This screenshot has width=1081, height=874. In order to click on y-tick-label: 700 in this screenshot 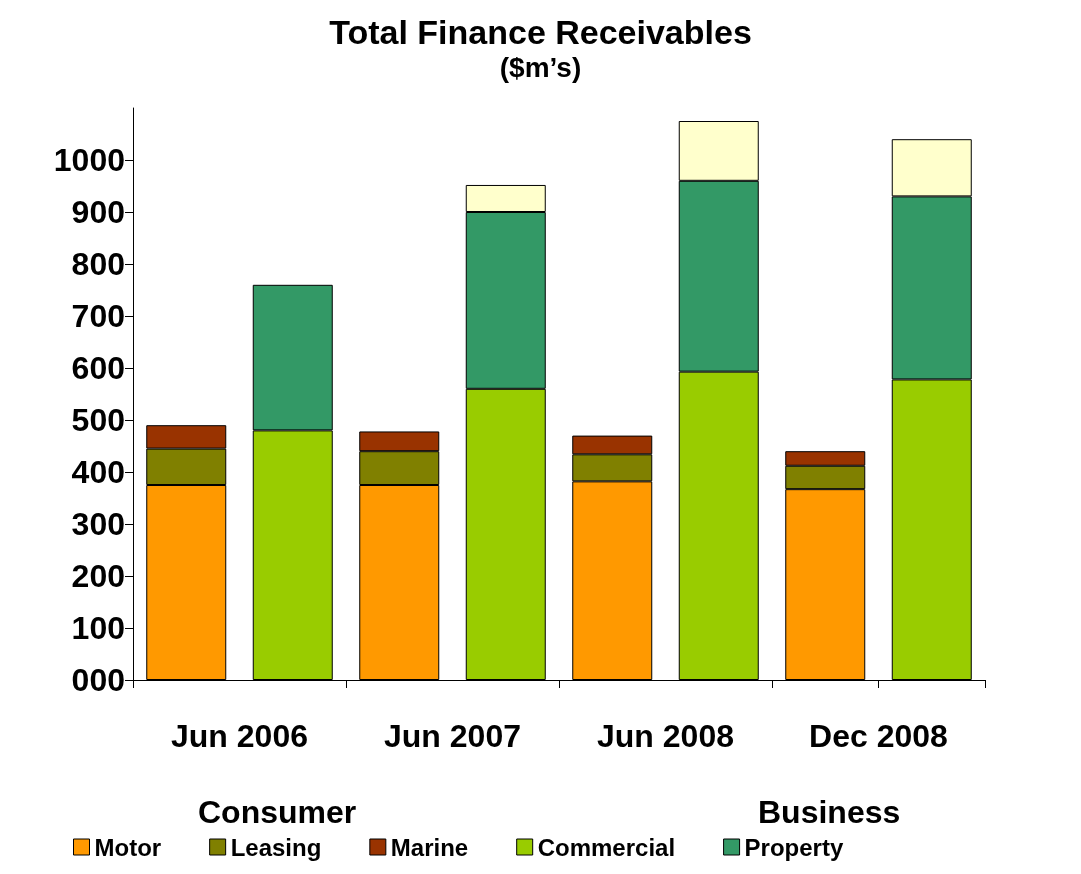, I will do `click(98, 316)`.